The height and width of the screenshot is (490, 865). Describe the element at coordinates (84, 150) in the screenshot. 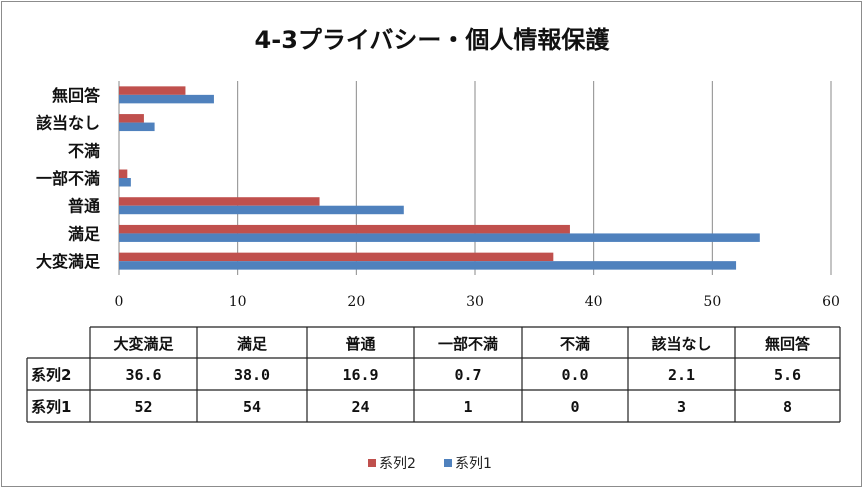

I see `category-label: 不満` at that location.